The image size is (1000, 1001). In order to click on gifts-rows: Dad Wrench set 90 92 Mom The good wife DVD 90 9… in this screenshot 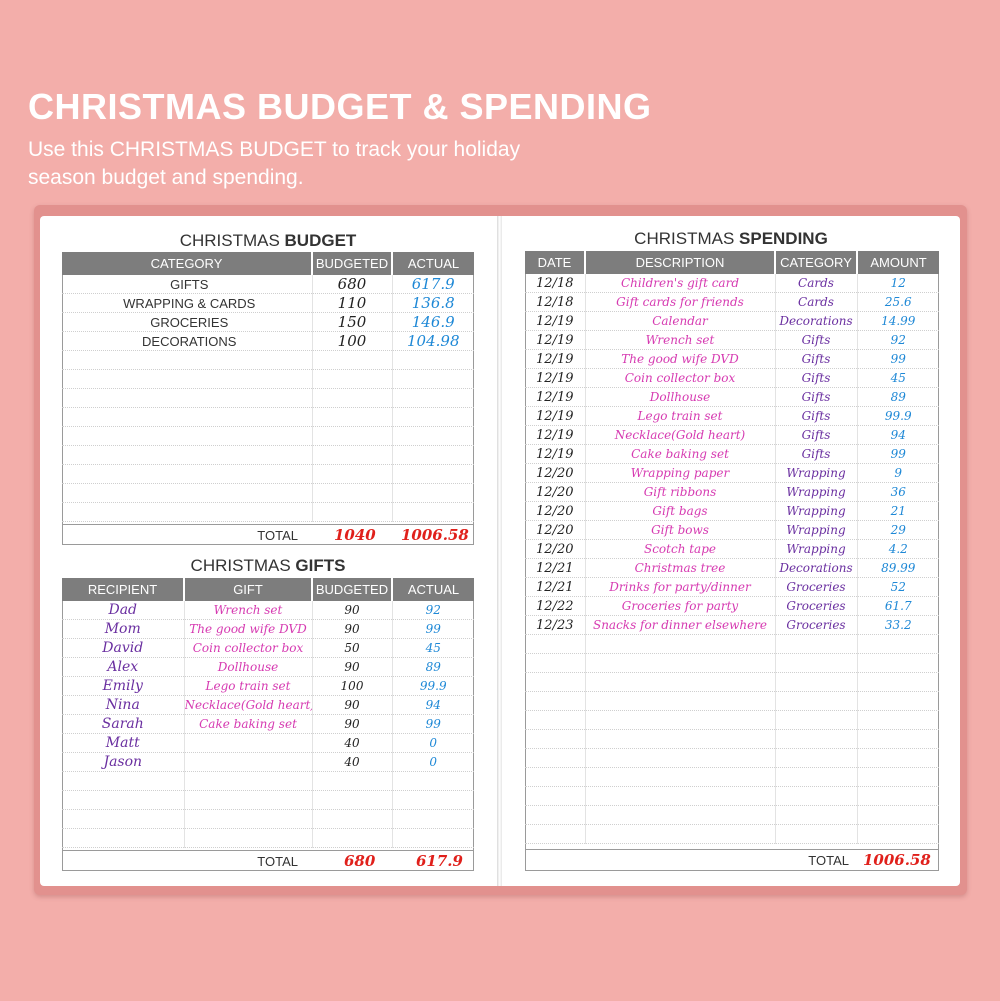, I will do `click(268, 724)`.